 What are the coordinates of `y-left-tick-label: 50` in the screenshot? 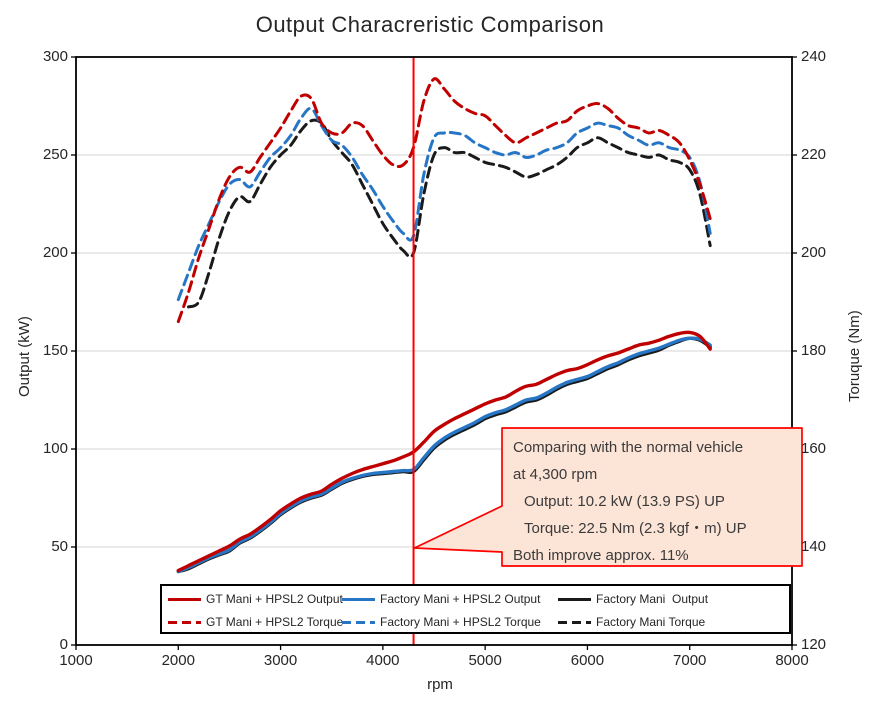 It's located at (59, 546).